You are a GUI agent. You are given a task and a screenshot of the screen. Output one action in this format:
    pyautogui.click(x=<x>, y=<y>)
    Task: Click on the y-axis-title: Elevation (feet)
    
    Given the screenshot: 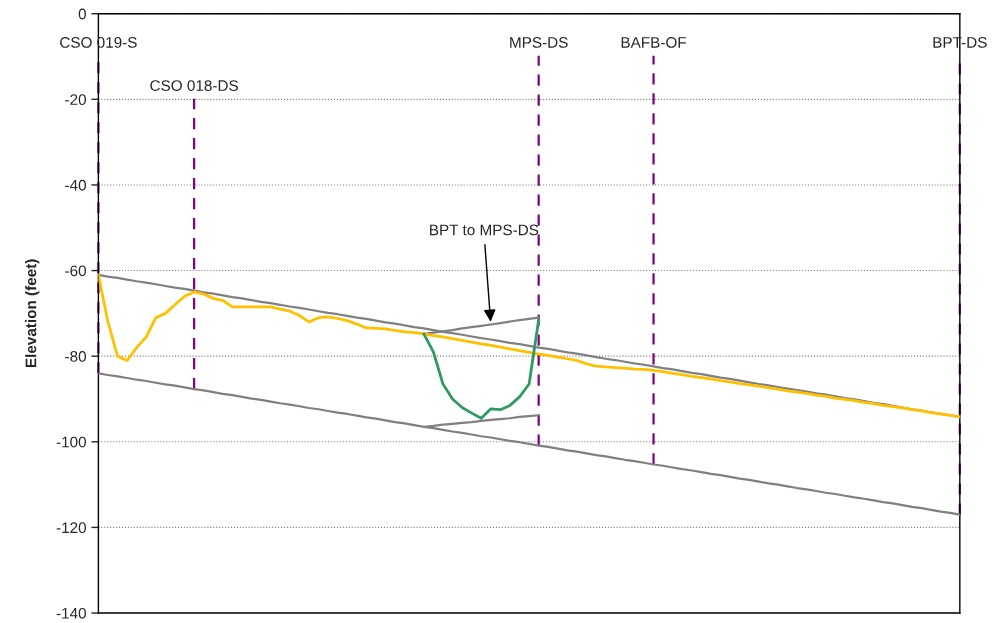 What is the action you would take?
    pyautogui.click(x=32, y=313)
    